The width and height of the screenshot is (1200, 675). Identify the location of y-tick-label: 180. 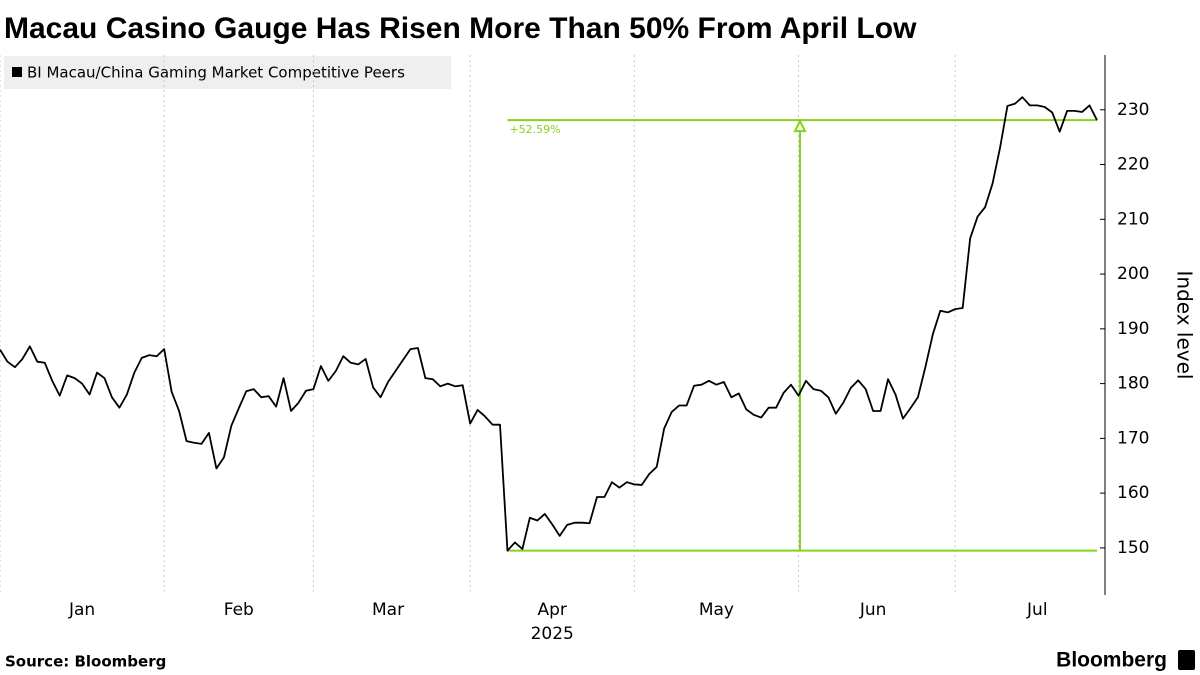
(1133, 384).